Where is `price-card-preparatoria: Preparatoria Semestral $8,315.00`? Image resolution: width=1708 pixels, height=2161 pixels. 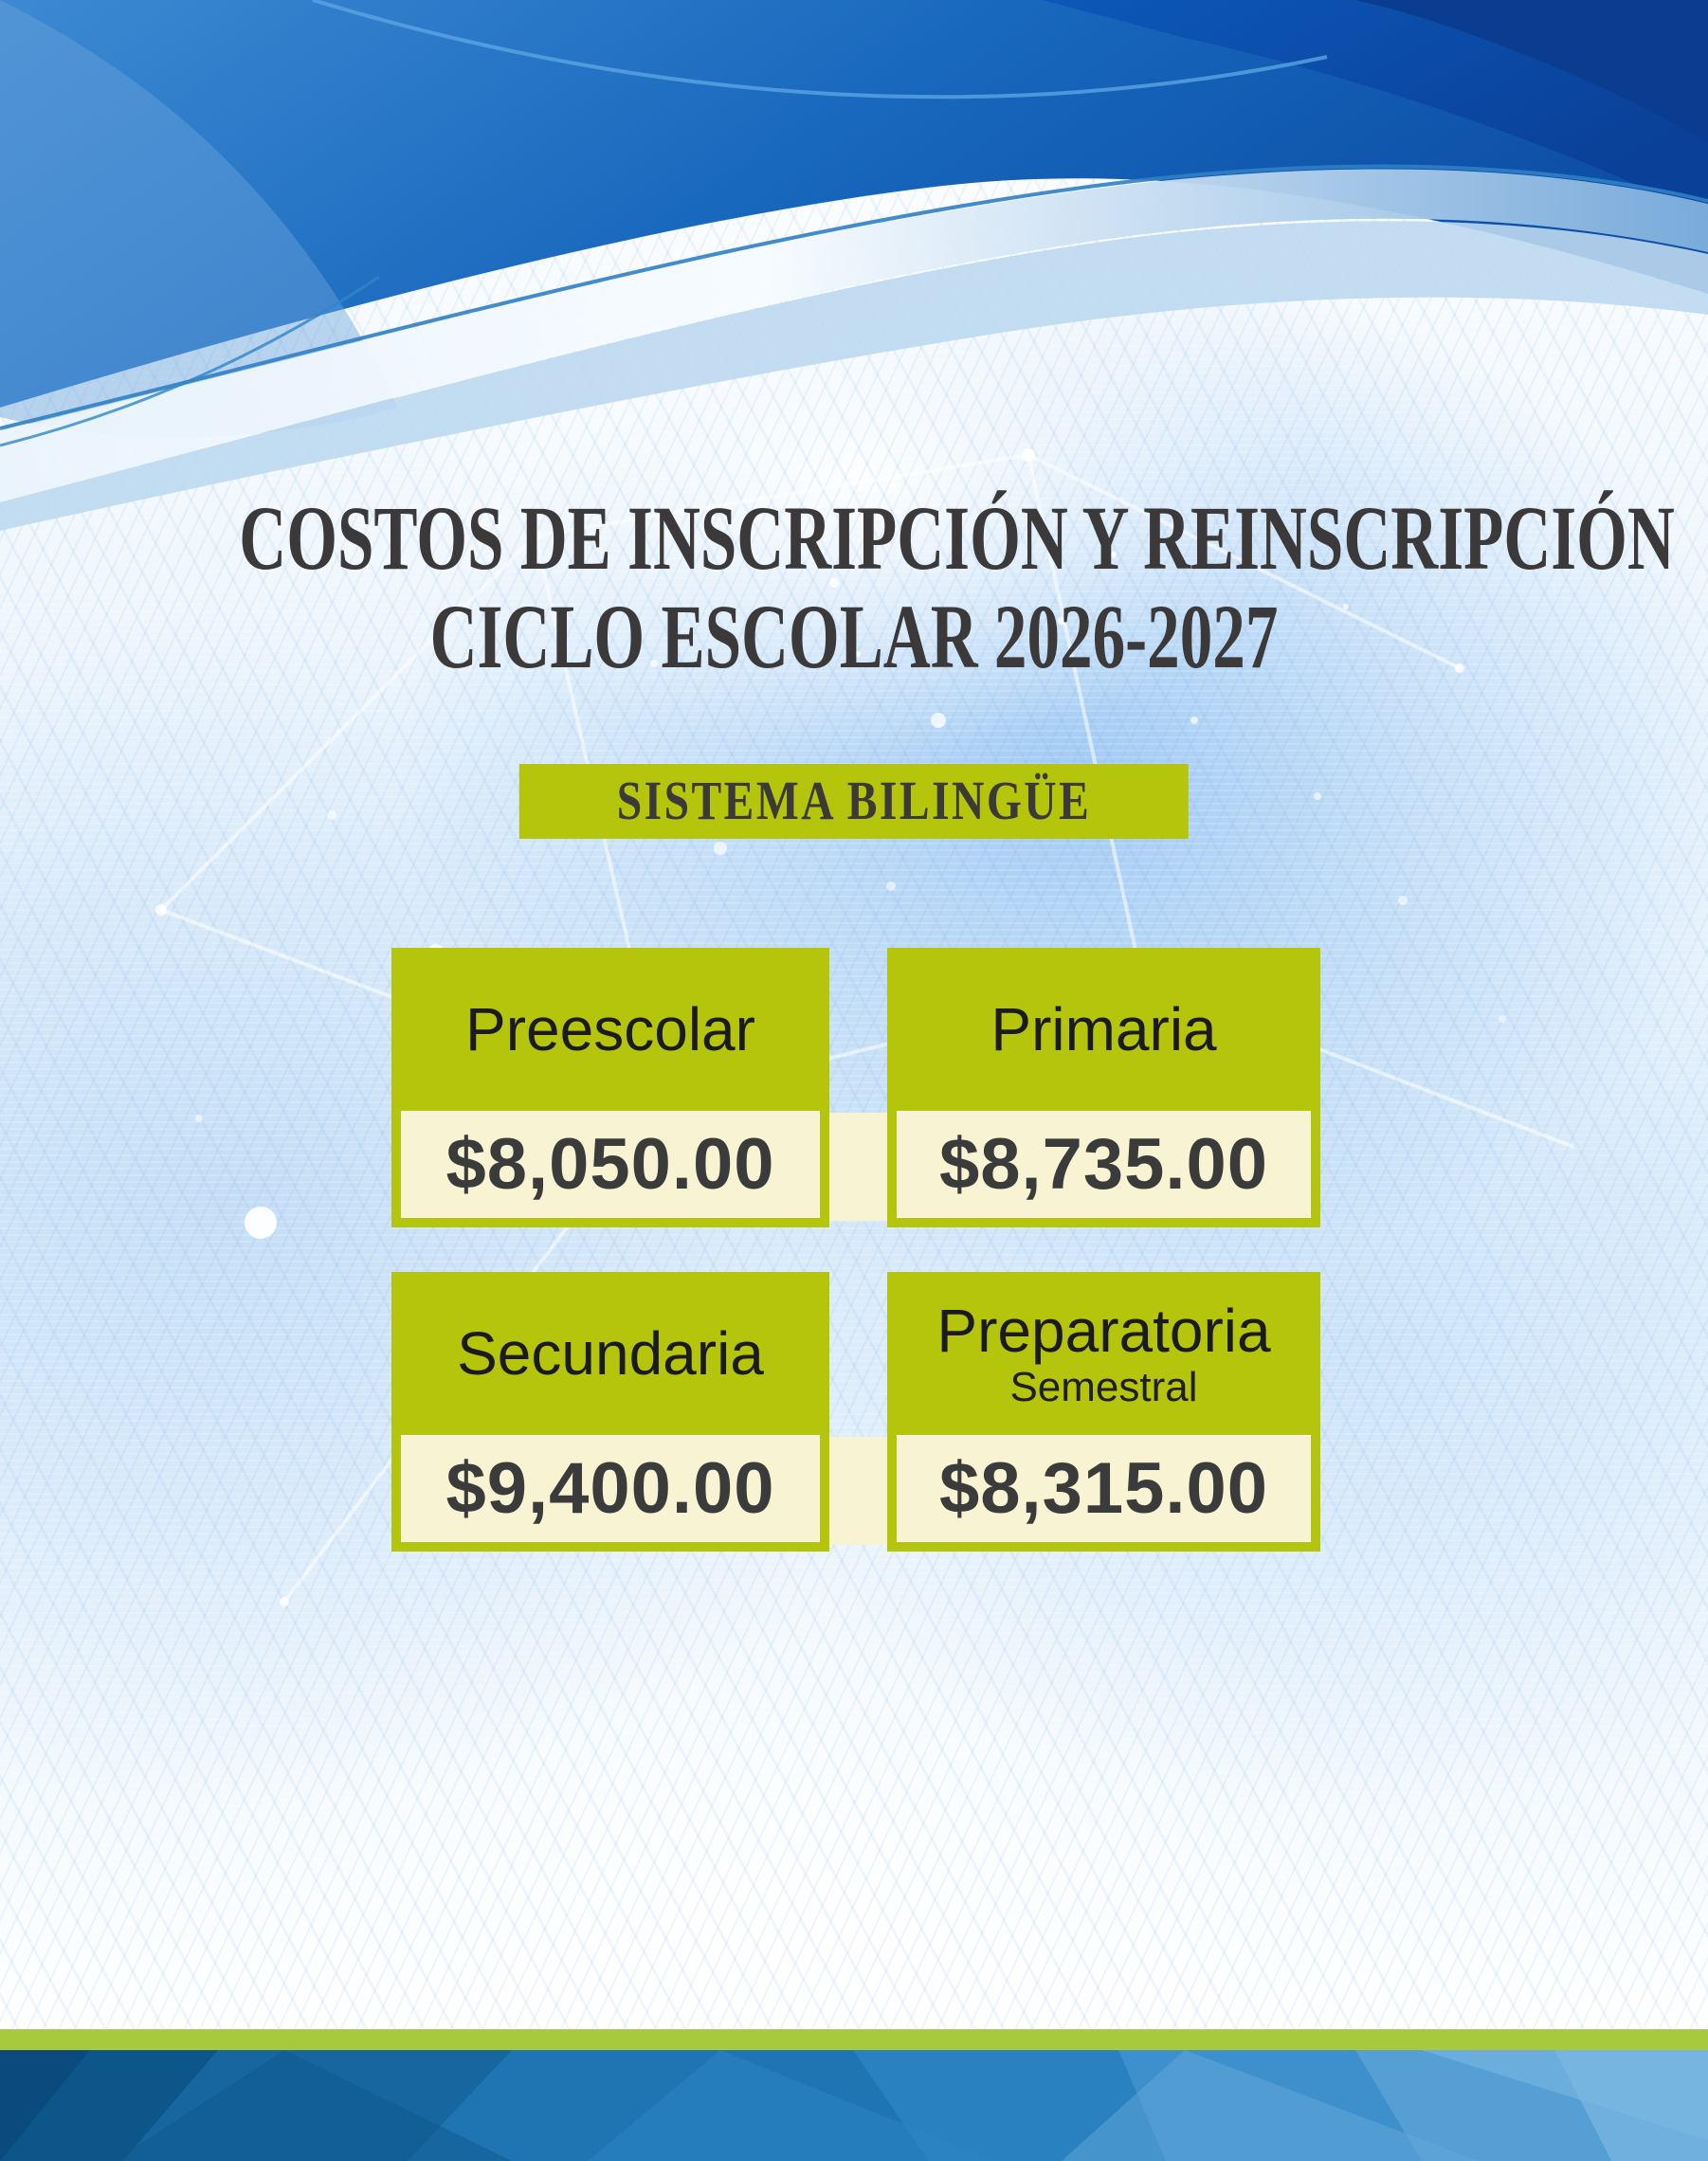
price-card-preparatoria: Preparatoria Semestral $8,315.00 is located at coordinates (1103, 1412).